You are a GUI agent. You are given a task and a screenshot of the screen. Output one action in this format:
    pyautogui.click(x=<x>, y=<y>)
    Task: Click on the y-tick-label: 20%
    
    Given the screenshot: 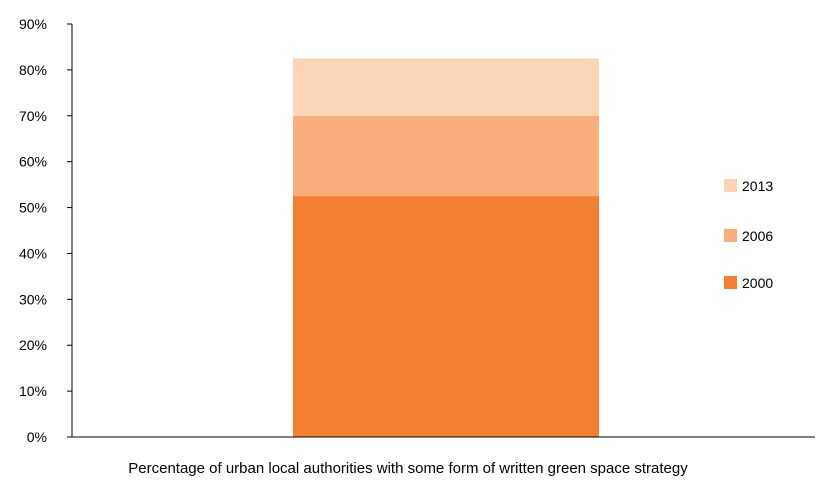 What is the action you would take?
    pyautogui.click(x=33, y=345)
    